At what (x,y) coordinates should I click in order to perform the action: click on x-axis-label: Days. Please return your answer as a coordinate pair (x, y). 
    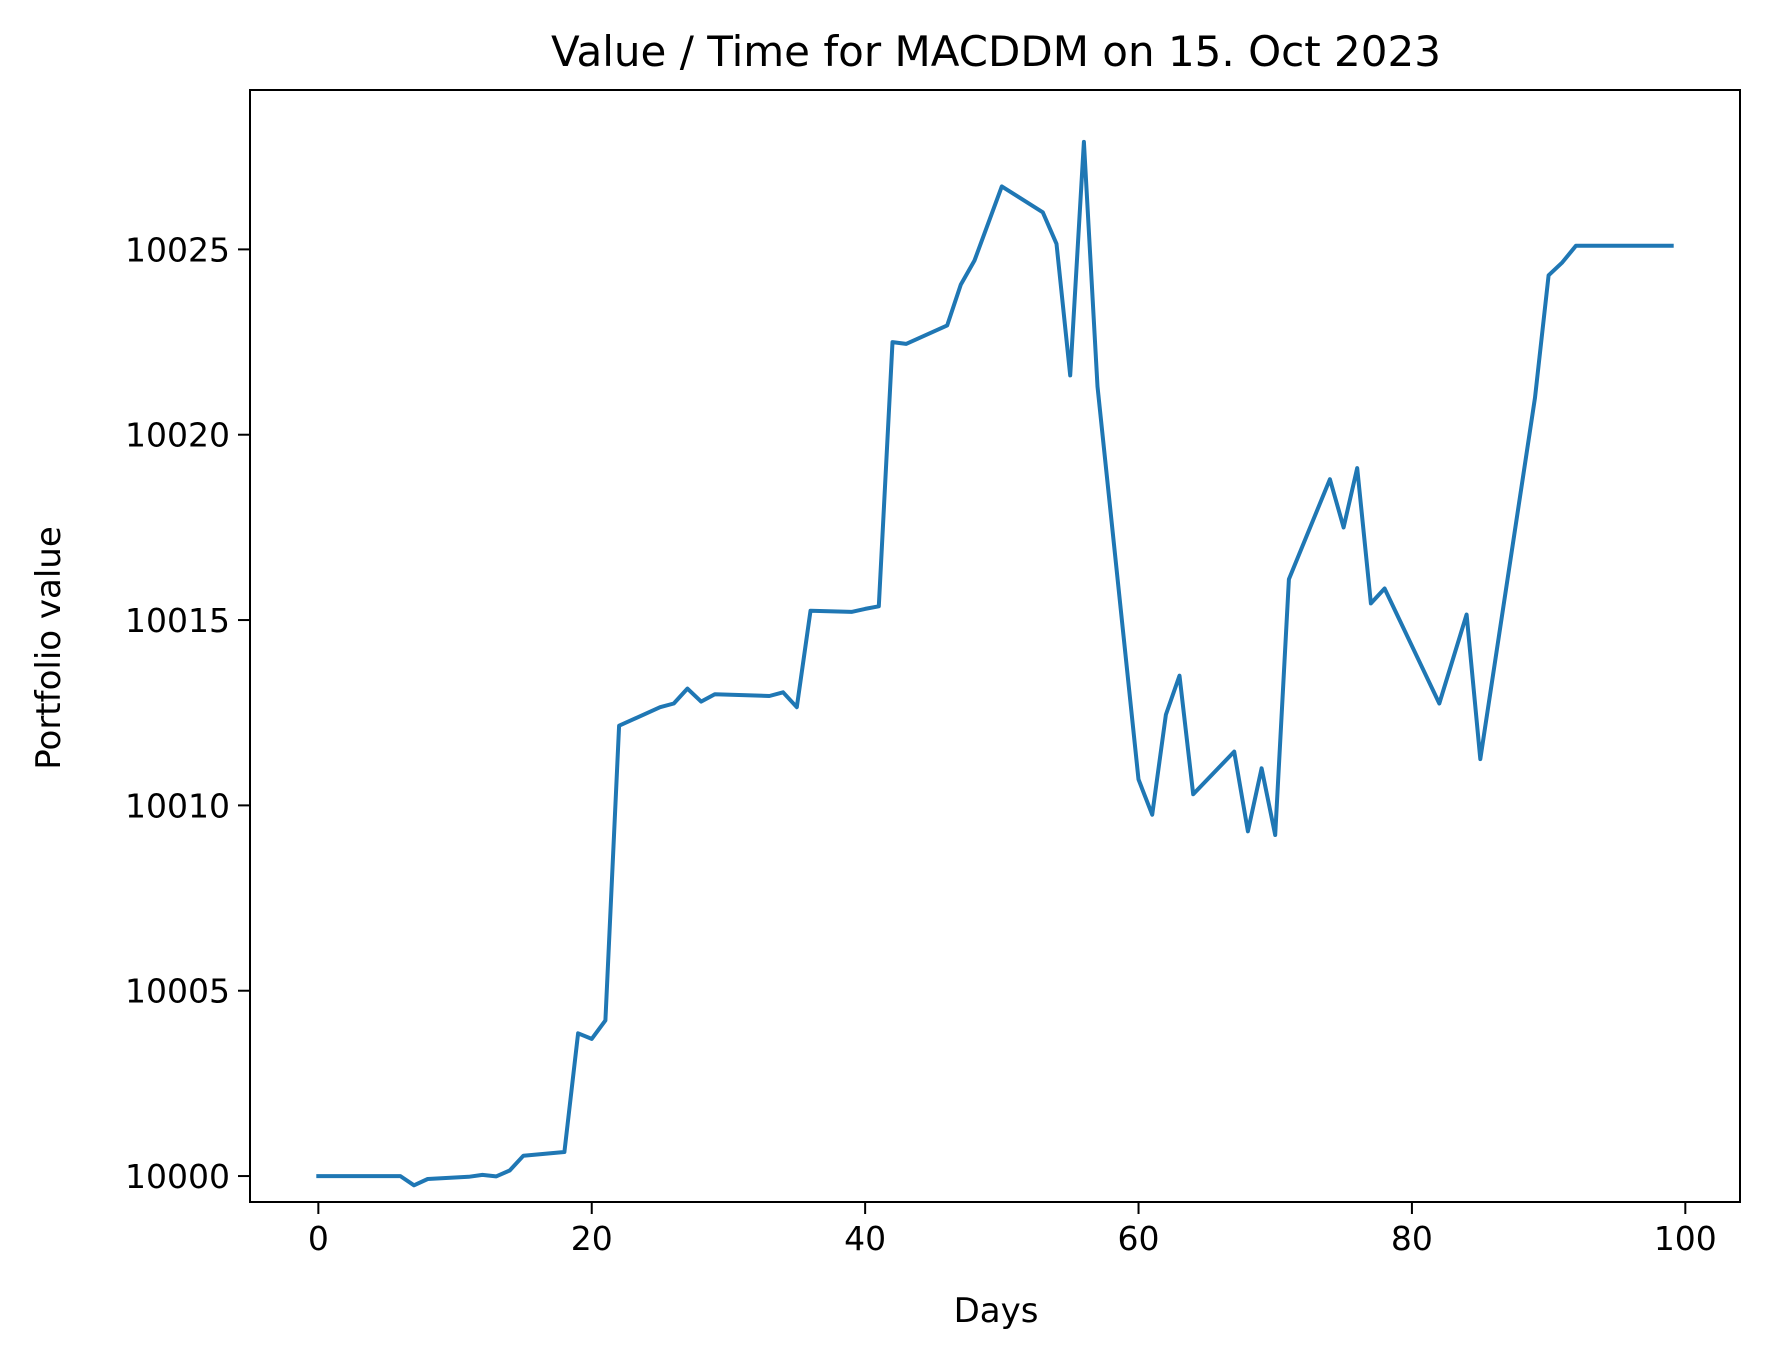
    Looking at the image, I should click on (996, 1311).